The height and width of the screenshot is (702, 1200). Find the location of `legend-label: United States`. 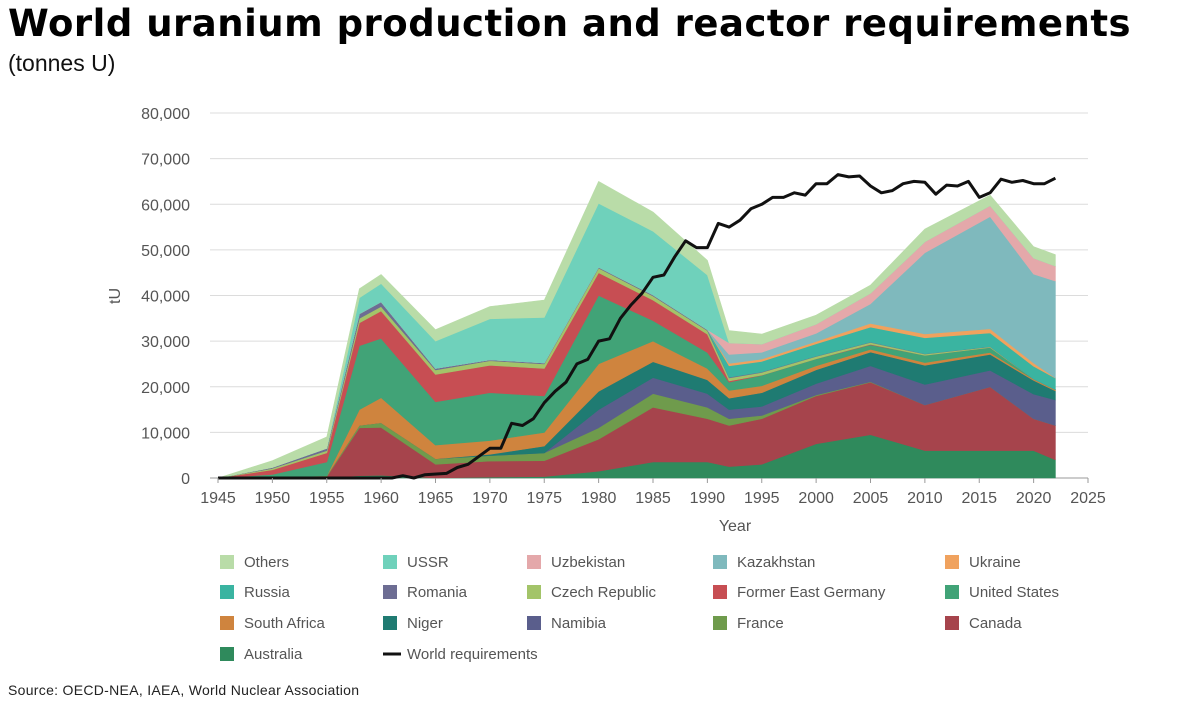

legend-label: United States is located at coordinates (1014, 592).